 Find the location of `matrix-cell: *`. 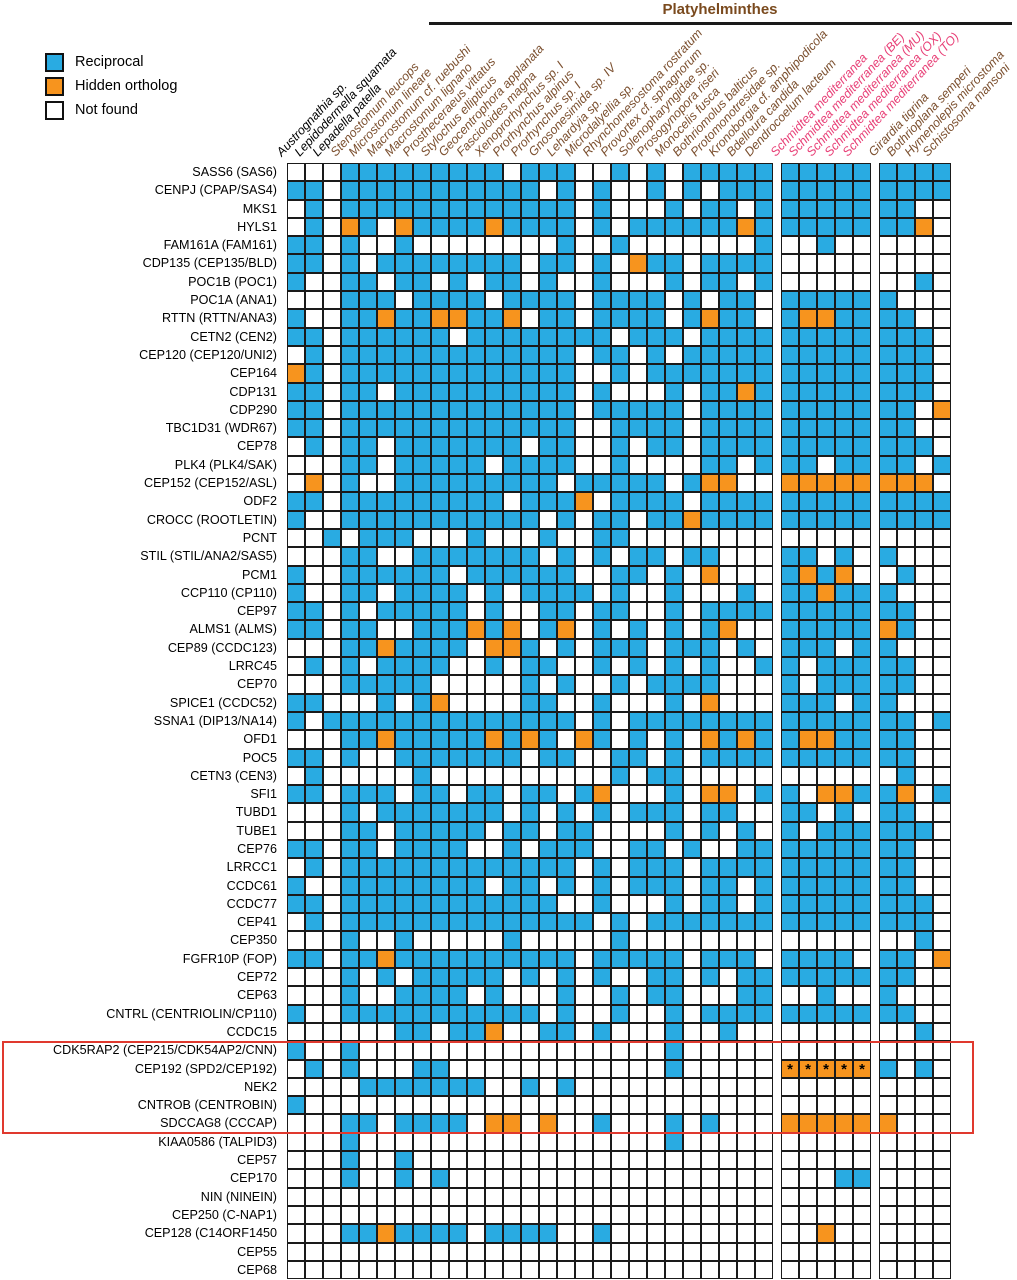

matrix-cell: * is located at coordinates (844, 1068).